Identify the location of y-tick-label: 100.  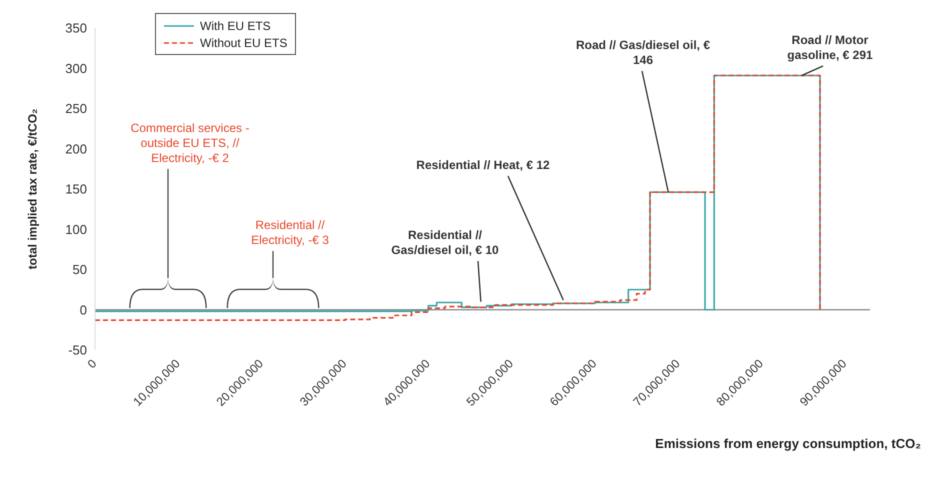
(76, 229).